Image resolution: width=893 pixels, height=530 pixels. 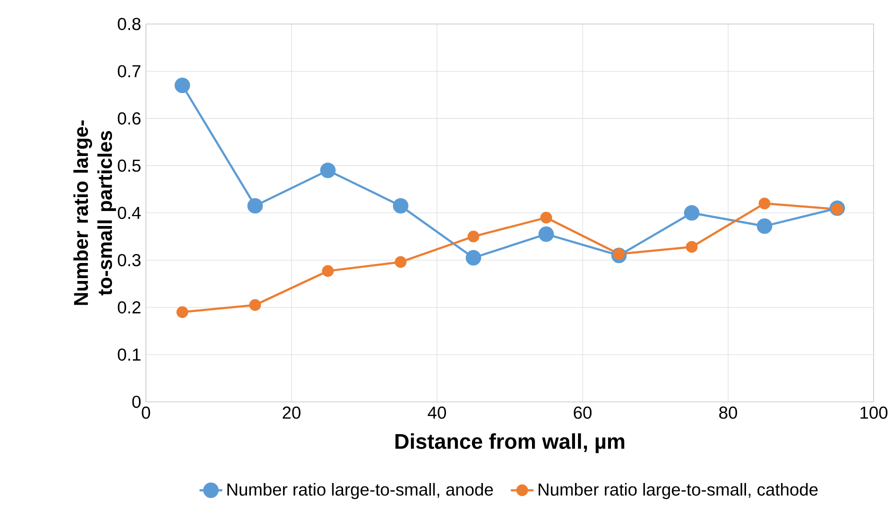 What do you see at coordinates (129, 71) in the screenshot?
I see `y-tick-label: 0.7` at bounding box center [129, 71].